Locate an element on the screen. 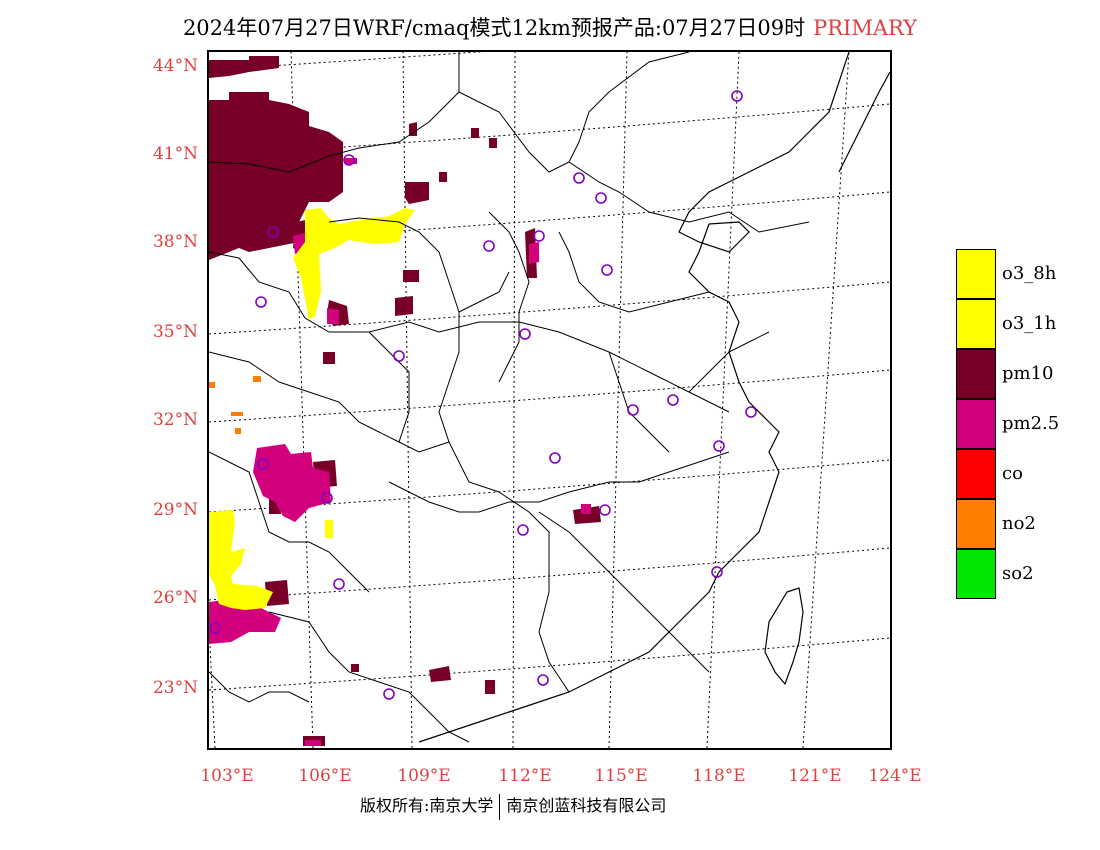  legend-label: no2 is located at coordinates (1019, 523).